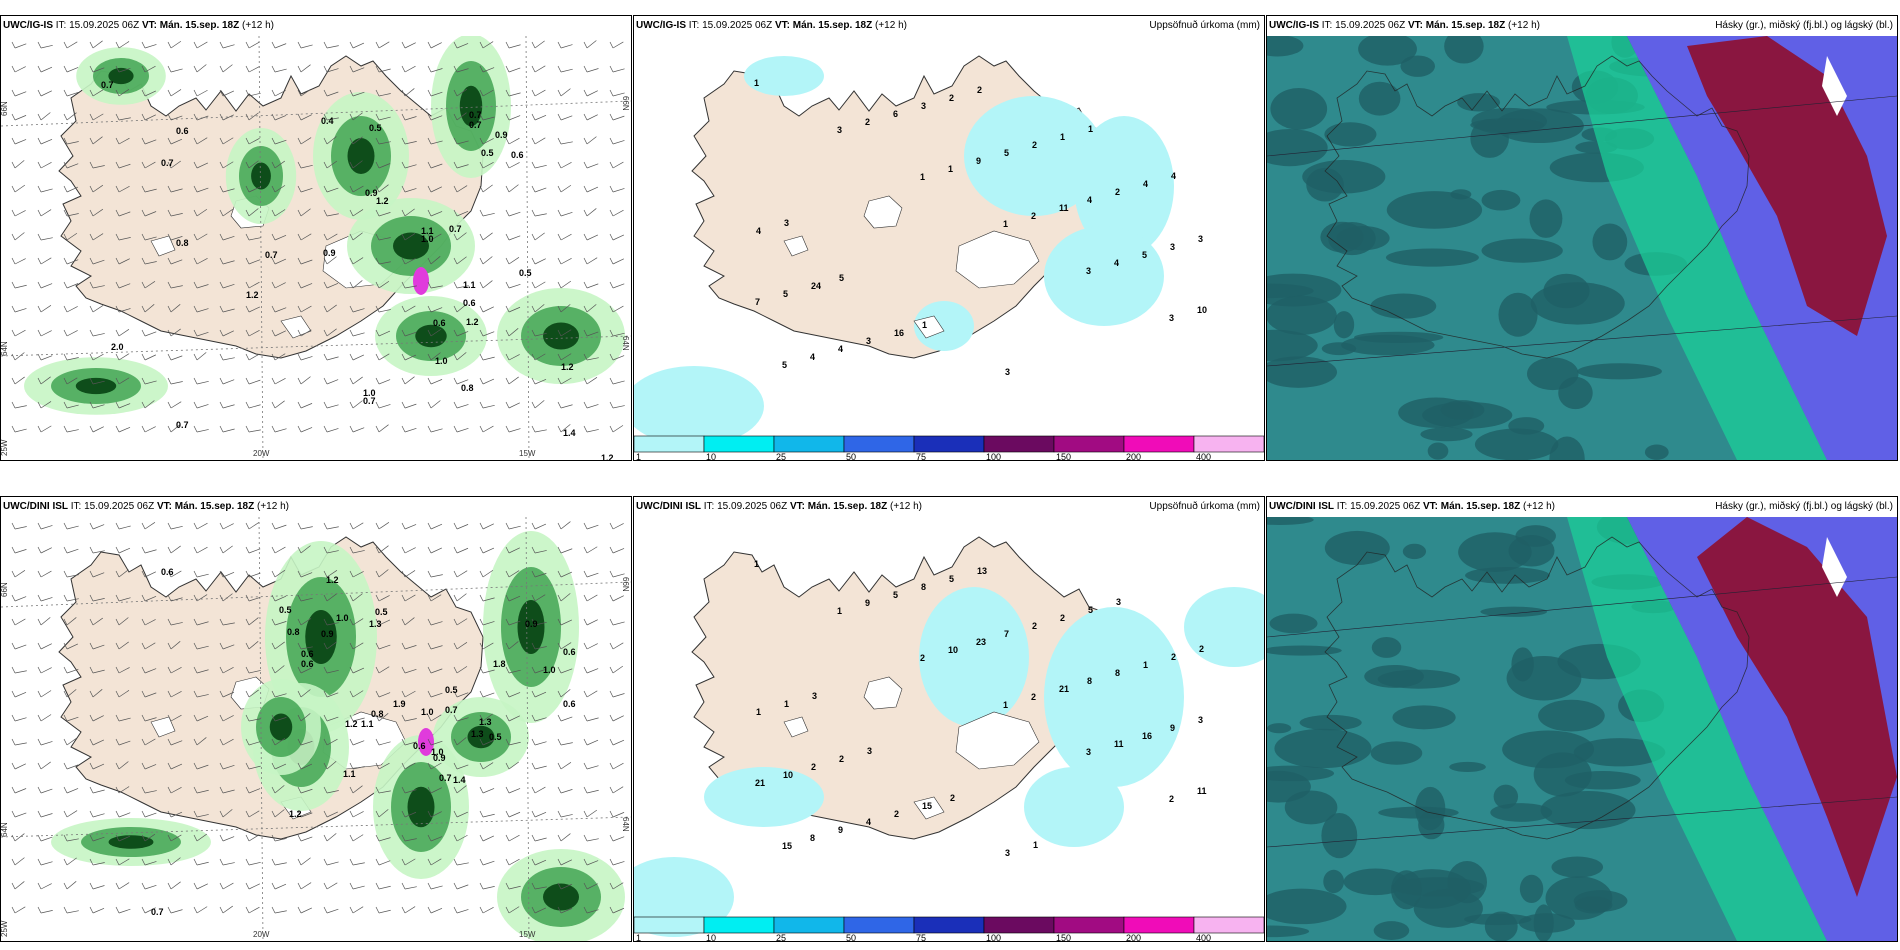 The image size is (1900, 950). What do you see at coordinates (439, 758) in the screenshot?
I see `precip-value-label: 0.9` at bounding box center [439, 758].